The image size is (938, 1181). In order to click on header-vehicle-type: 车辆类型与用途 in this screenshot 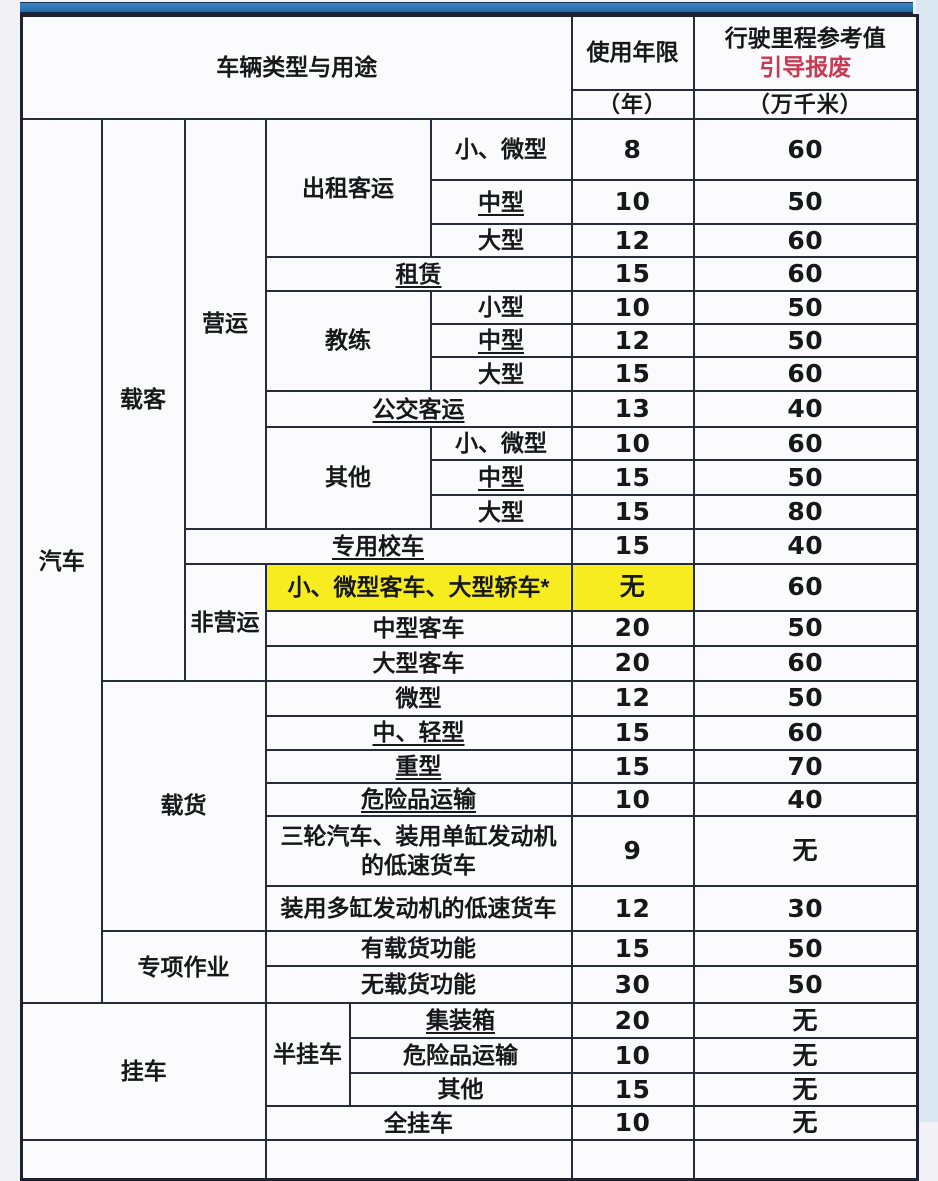, I will do `click(296, 67)`.